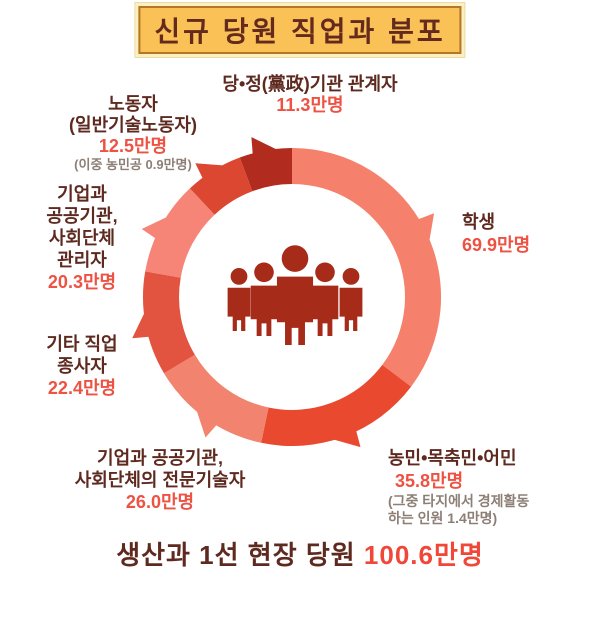  What do you see at coordinates (522, 234) in the screenshot?
I see `label-students: 학생 69.9만명` at bounding box center [522, 234].